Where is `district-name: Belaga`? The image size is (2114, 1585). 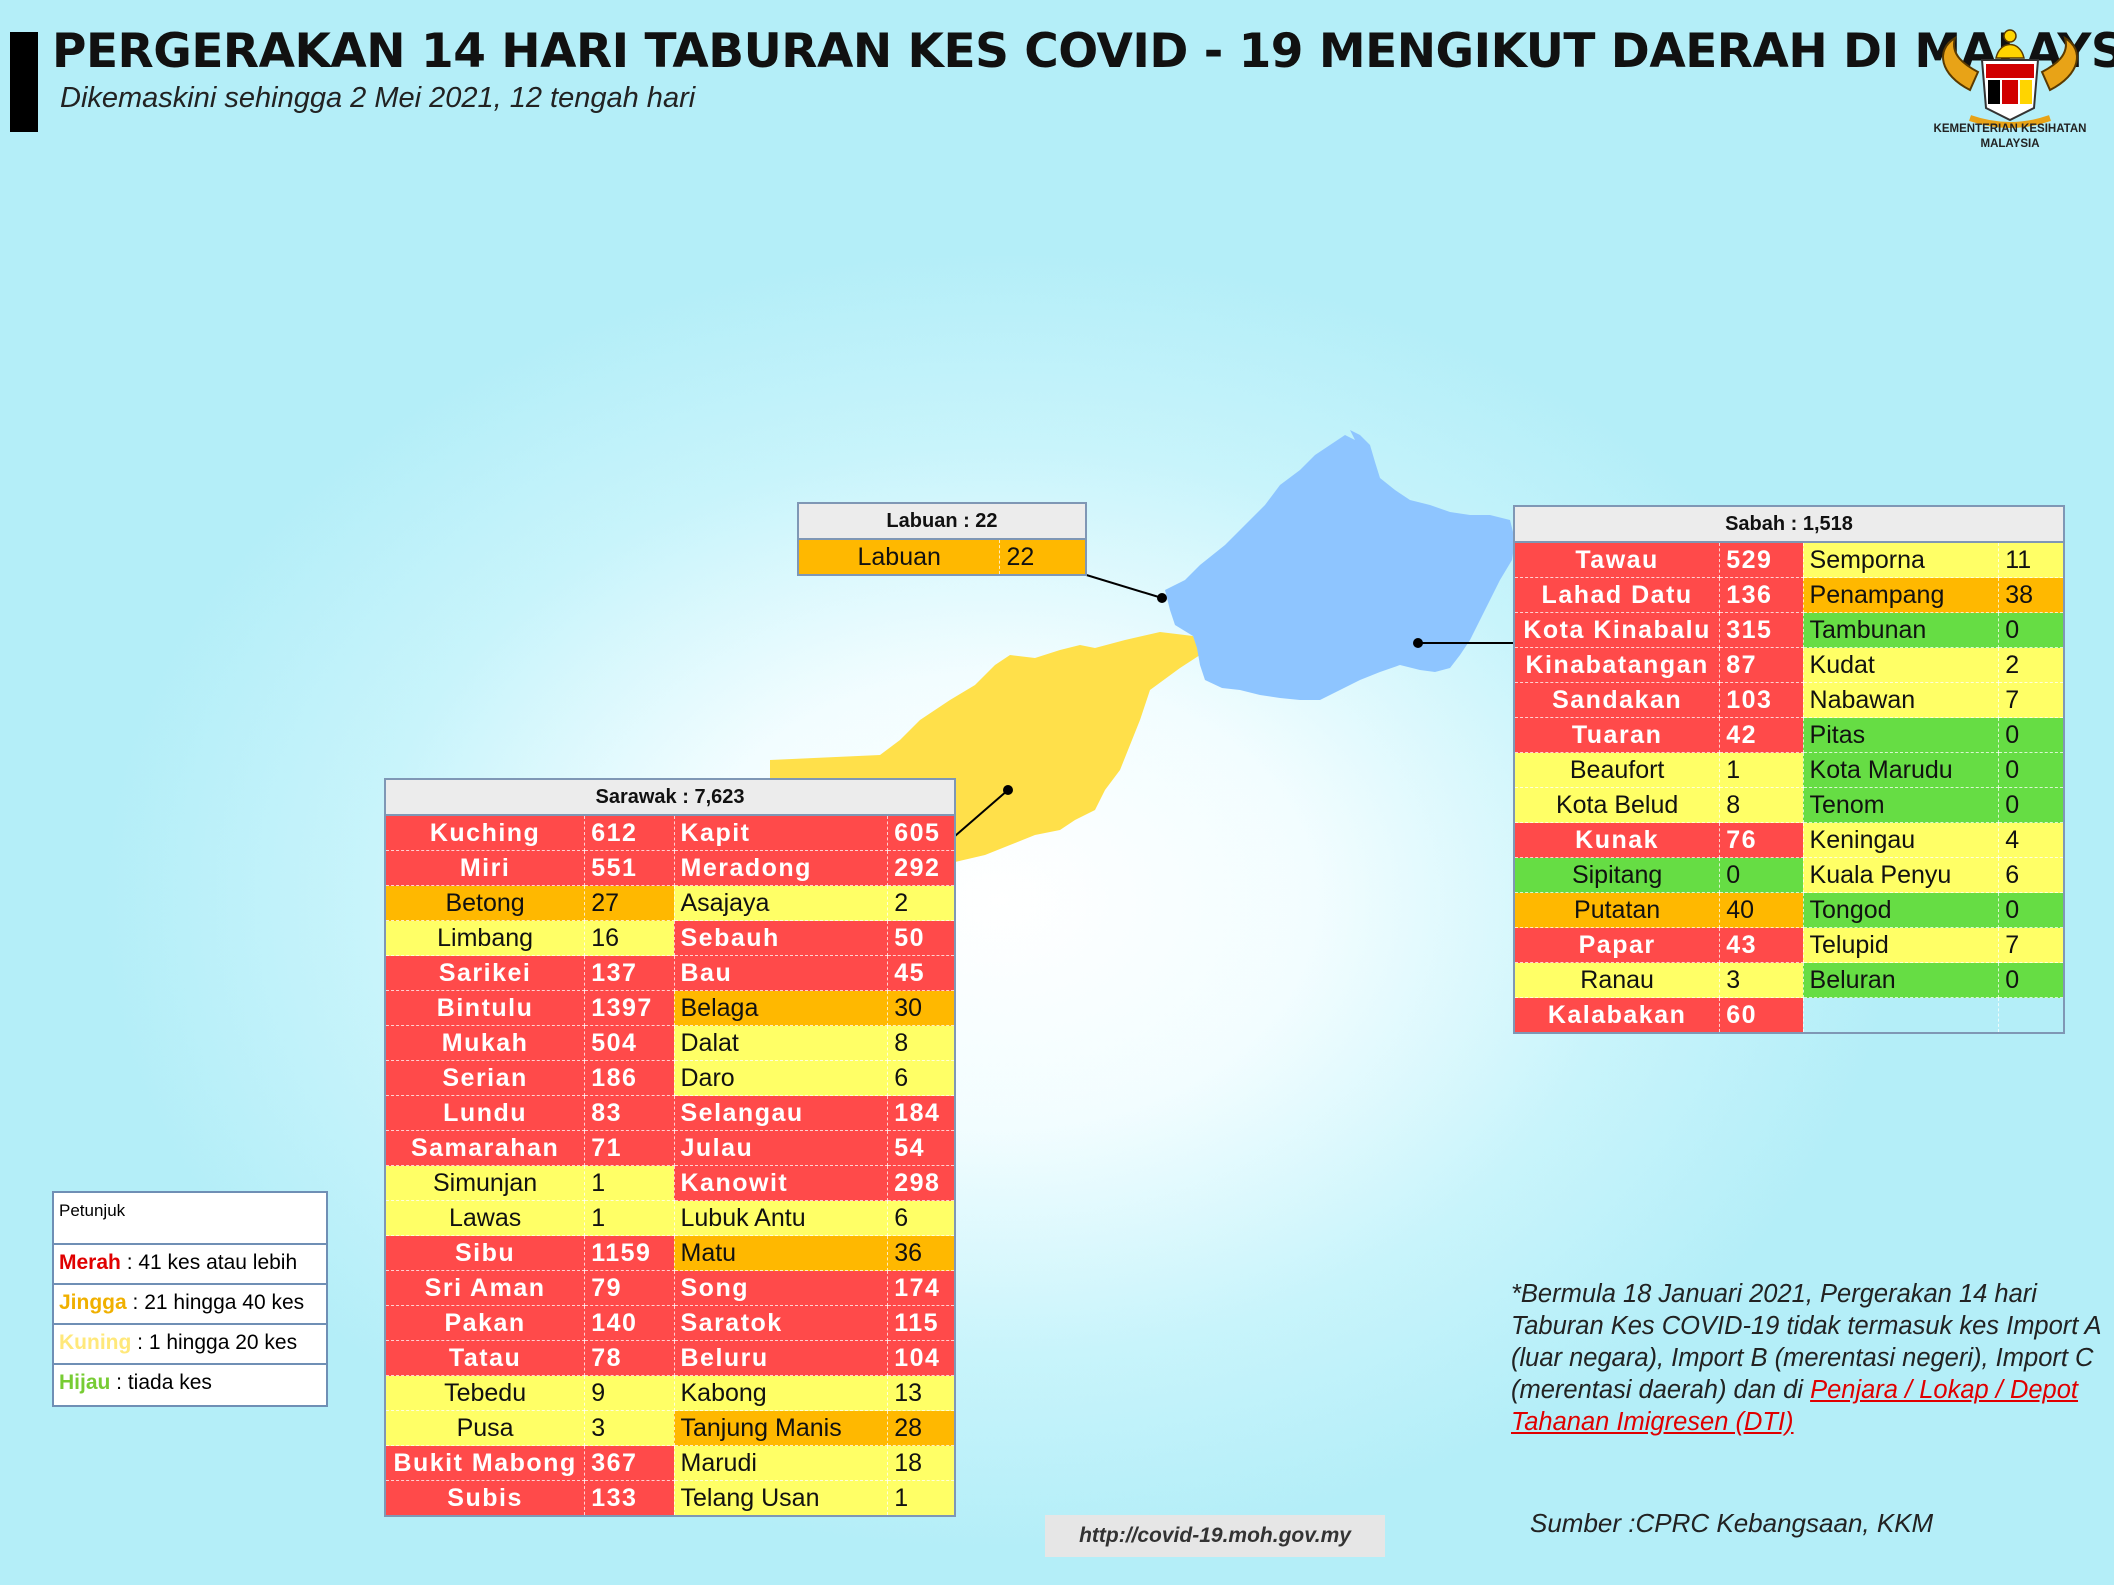 district-name: Belaga is located at coordinates (781, 1008).